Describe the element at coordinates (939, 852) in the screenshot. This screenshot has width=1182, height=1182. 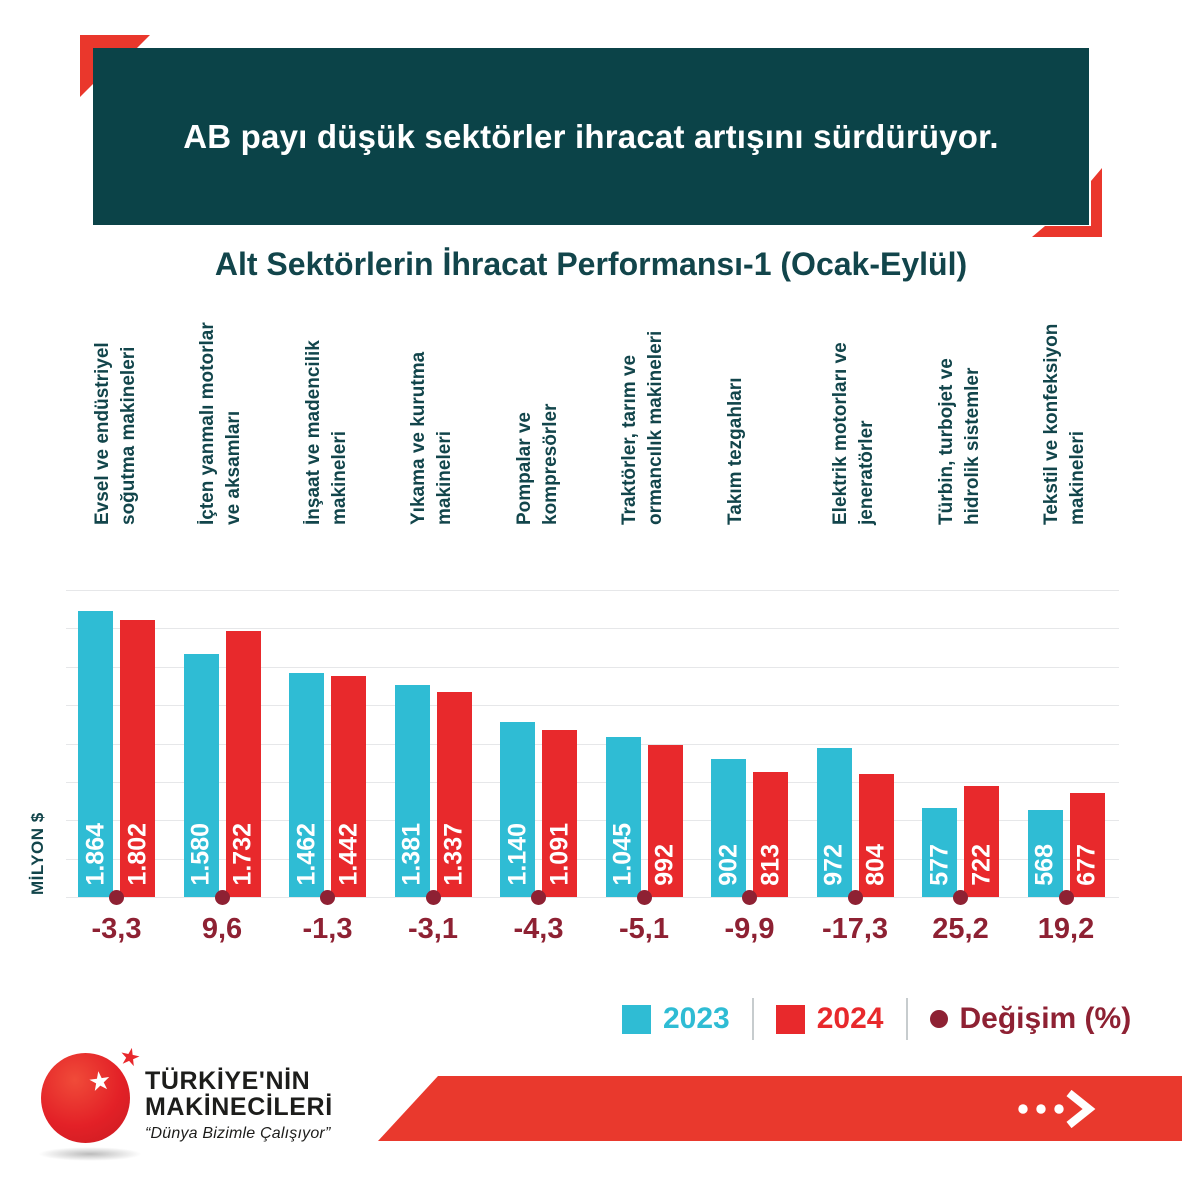
I see `bar-2023: 577` at that location.